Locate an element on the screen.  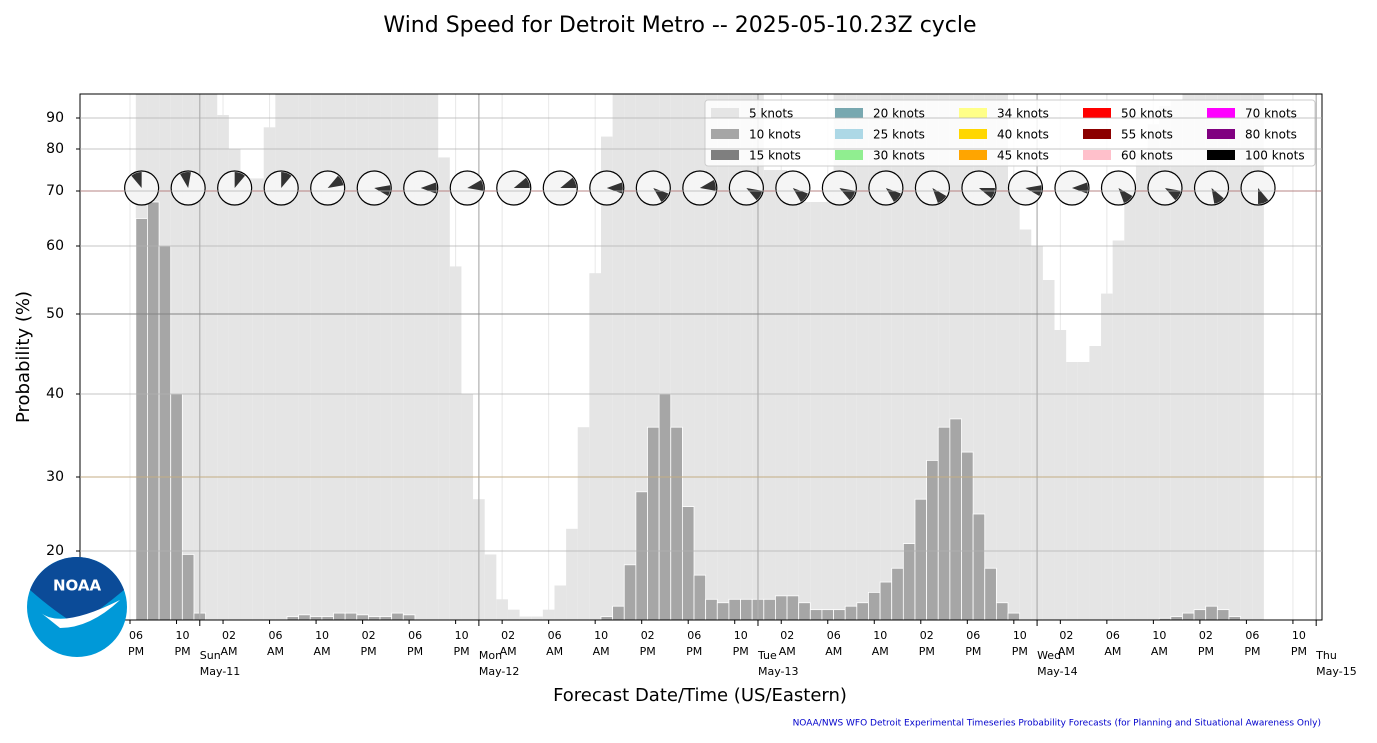
legend-label: 45 knots is located at coordinates (1023, 156).